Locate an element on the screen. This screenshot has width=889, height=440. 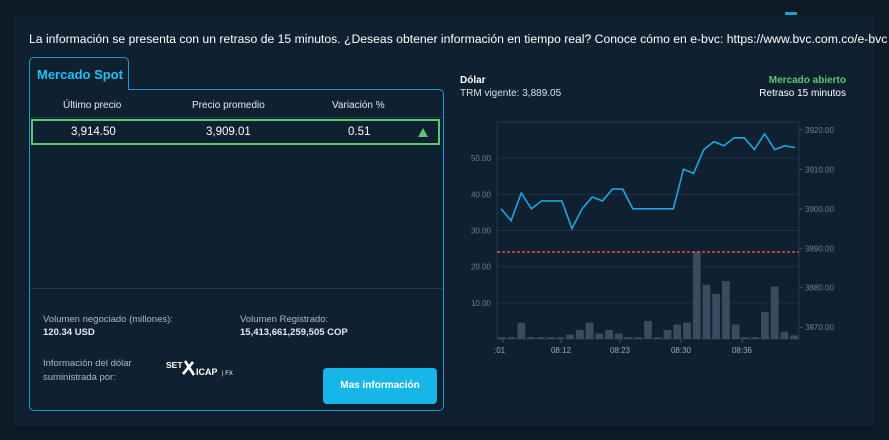
header-average-price: Precio promedio is located at coordinates (228, 105).